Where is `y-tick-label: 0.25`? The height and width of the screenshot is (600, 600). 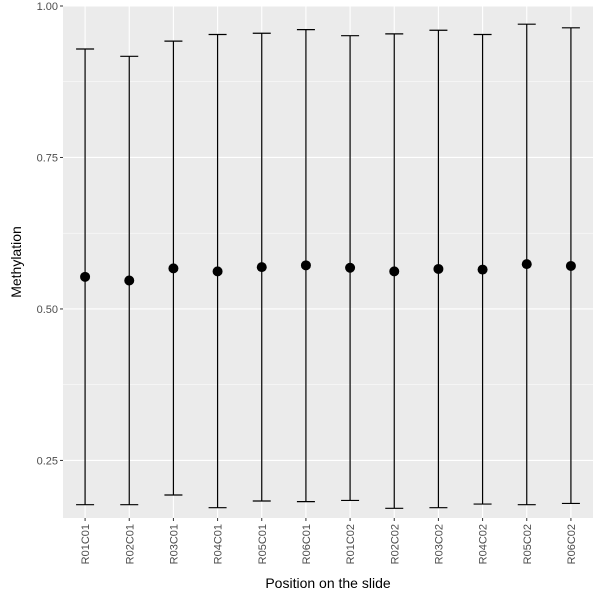 y-tick-label: 0.25 is located at coordinates (47, 461).